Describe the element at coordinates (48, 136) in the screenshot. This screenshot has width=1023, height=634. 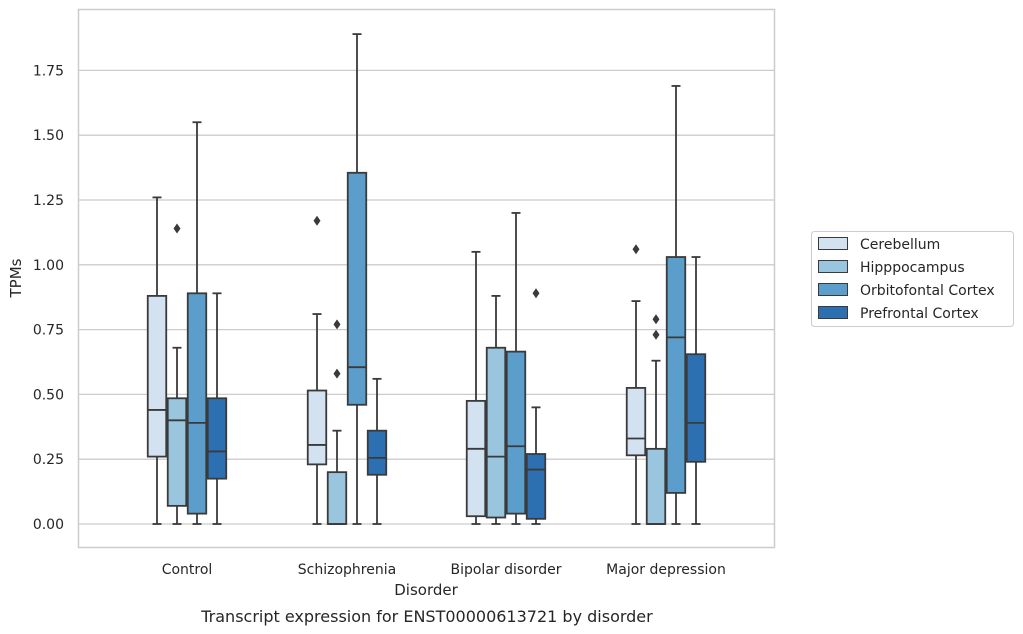
I see `y-tick-label: 1.50` at that location.